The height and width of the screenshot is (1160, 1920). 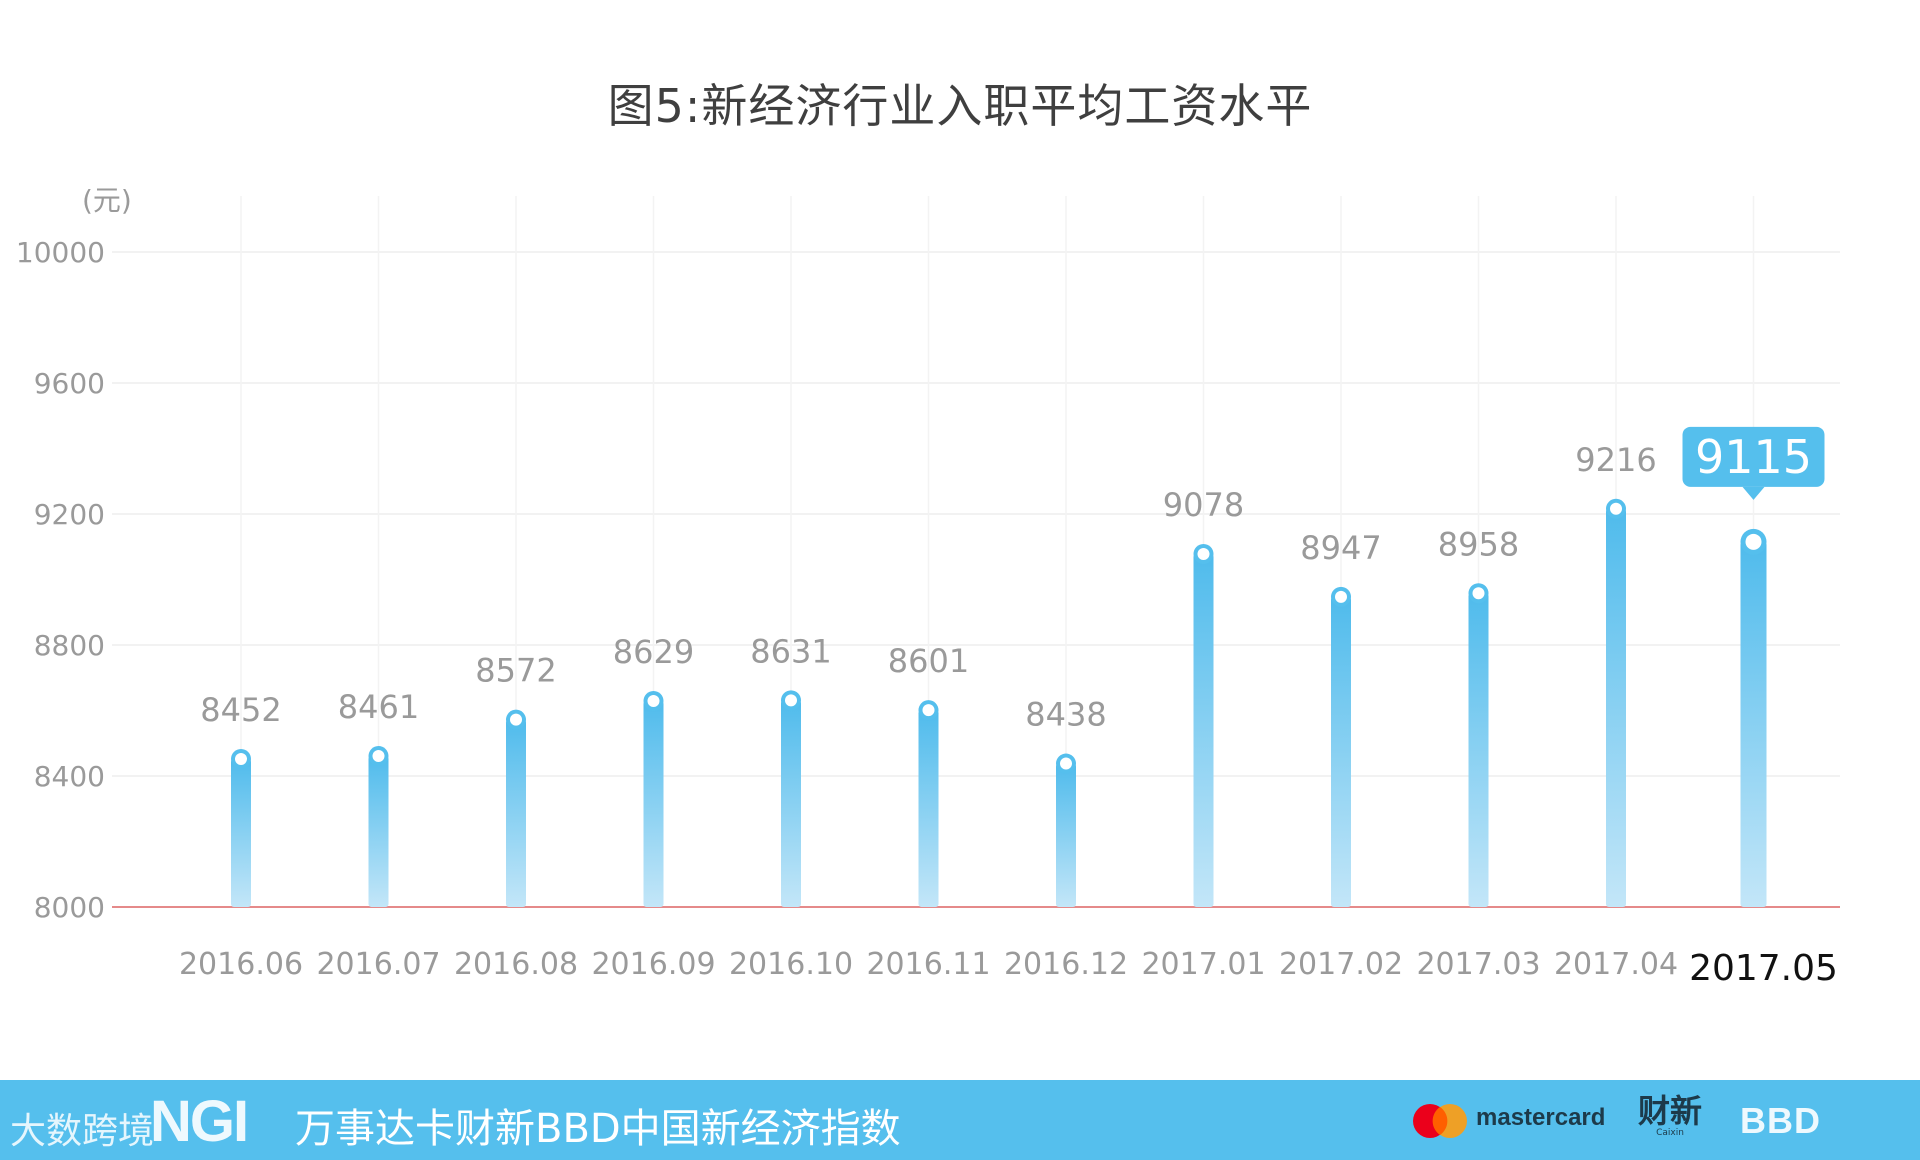 What do you see at coordinates (1478, 544) in the screenshot?
I see `data-label: 8958` at bounding box center [1478, 544].